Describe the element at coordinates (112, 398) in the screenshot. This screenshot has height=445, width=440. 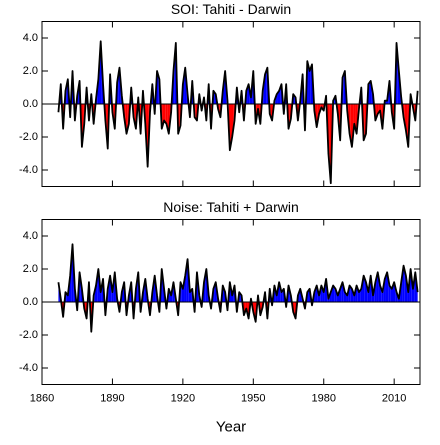
I see `x-tick-label: 1890` at that location.